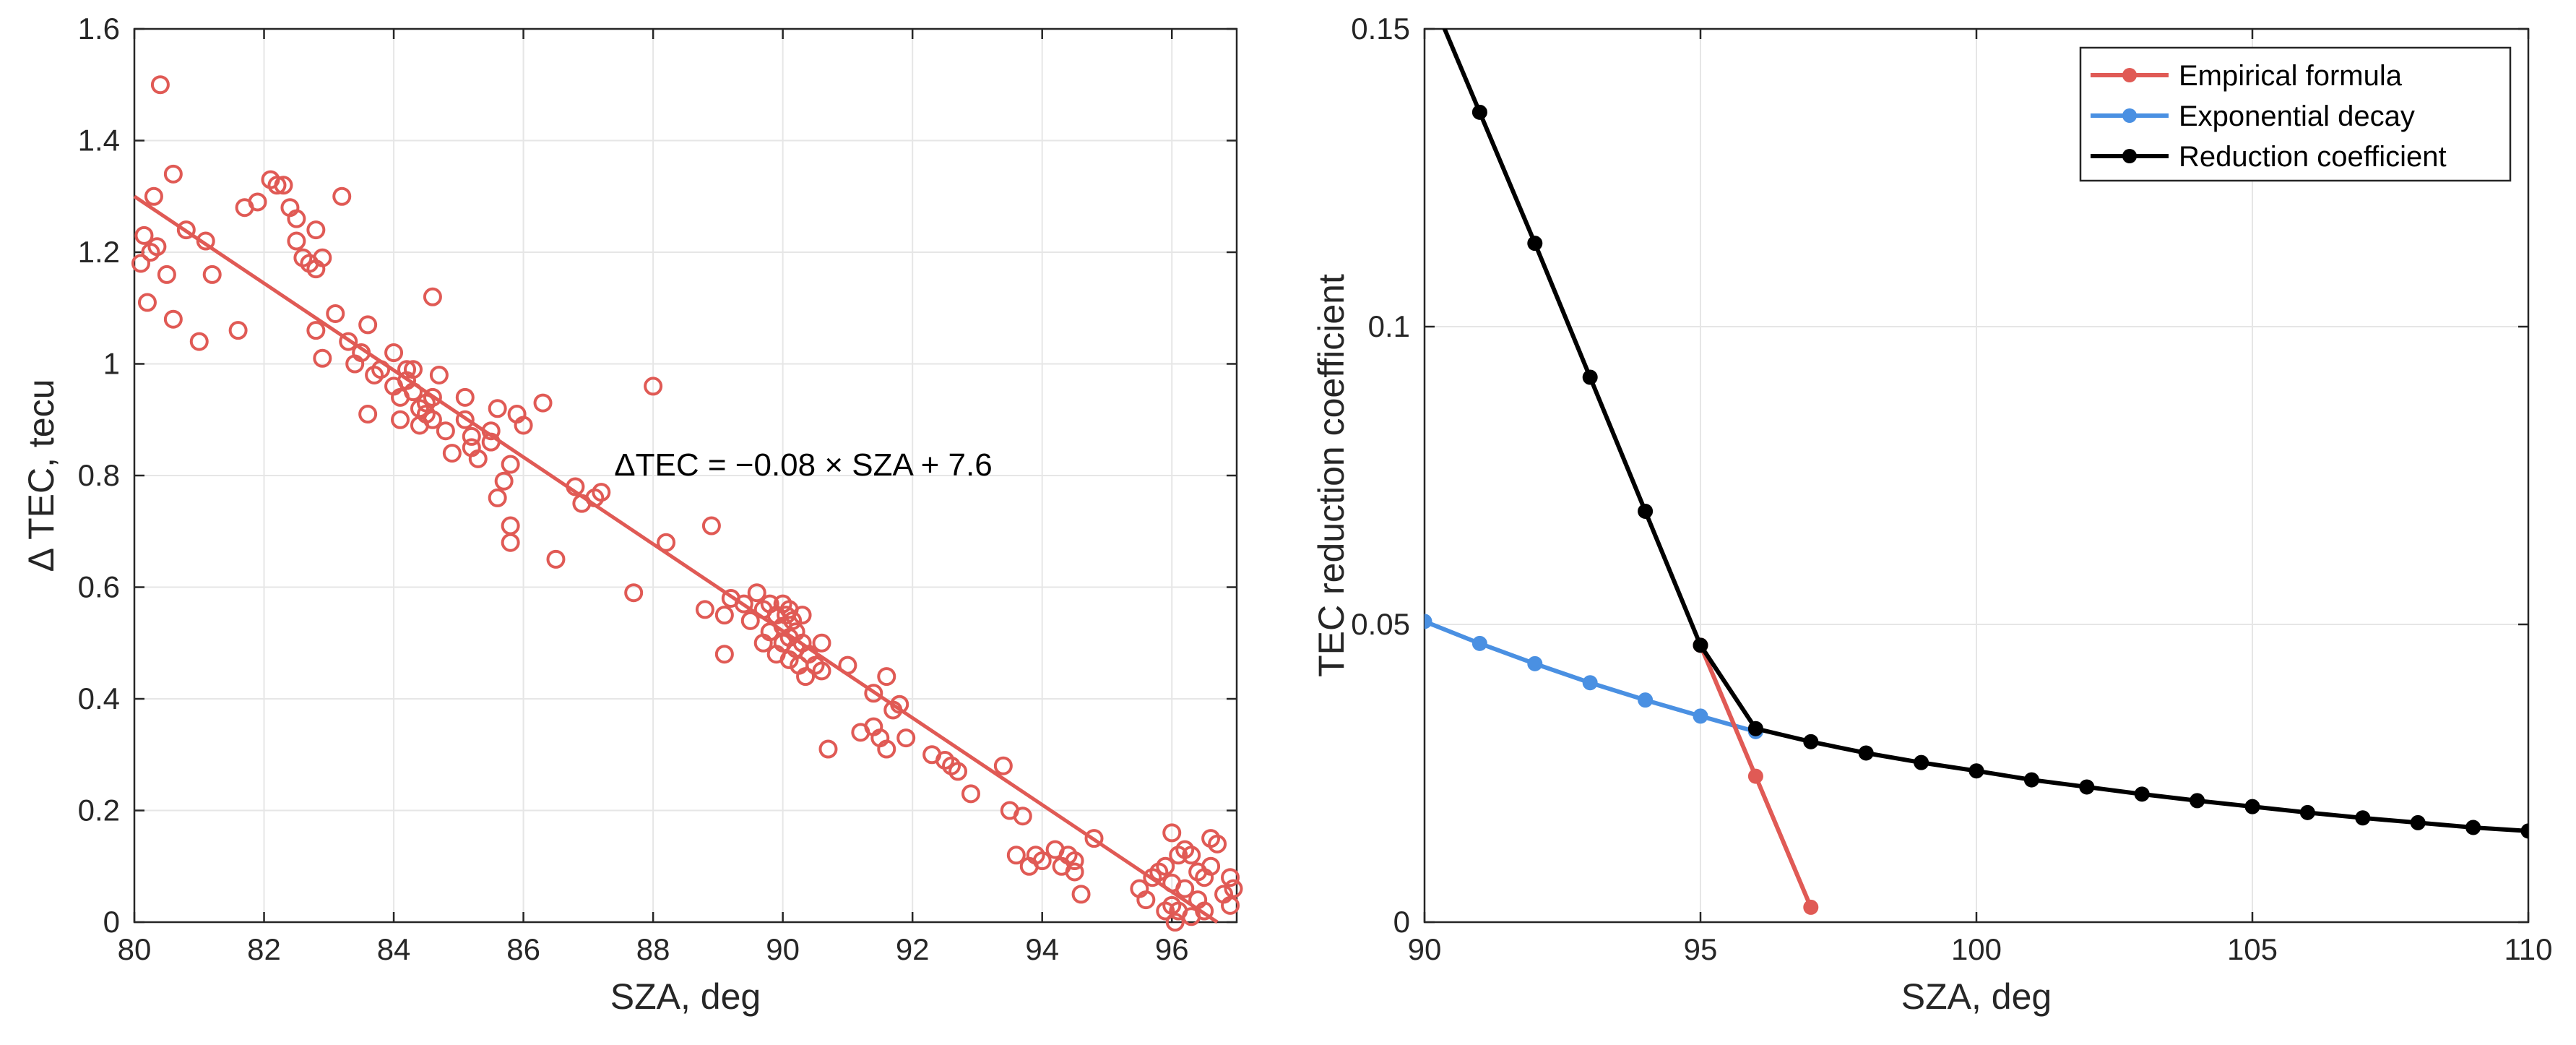 This screenshot has height=1045, width=2576. What do you see at coordinates (1701, 949) in the screenshot?
I see `right-x-tick-label: 95` at bounding box center [1701, 949].